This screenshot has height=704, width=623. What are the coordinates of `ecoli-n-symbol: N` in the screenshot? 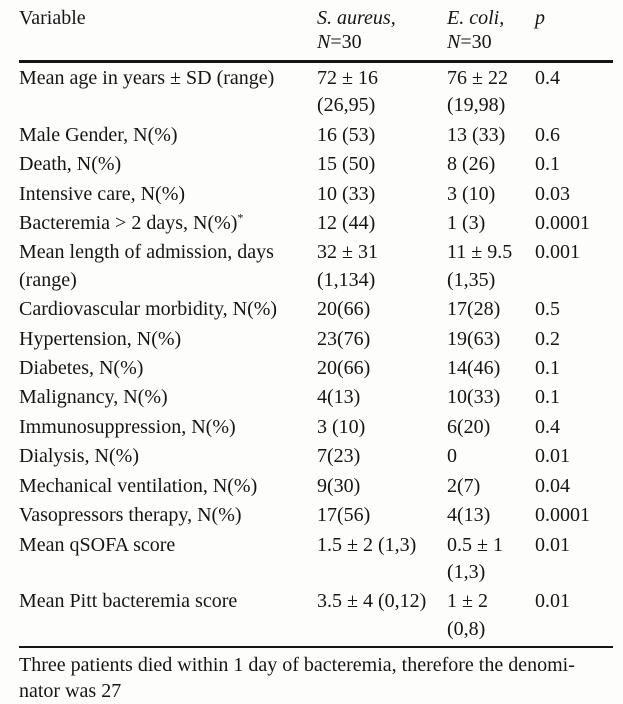 It's located at (454, 42).